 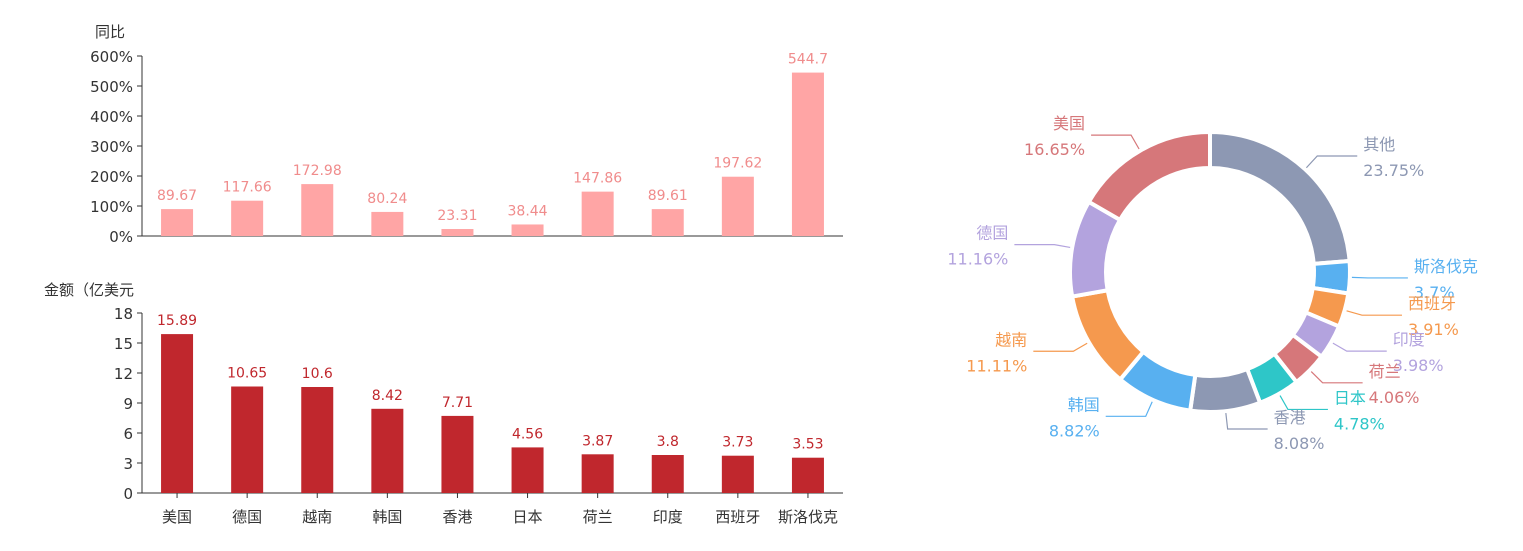 What do you see at coordinates (111, 87) in the screenshot?
I see `y-tick-label: 500%` at bounding box center [111, 87].